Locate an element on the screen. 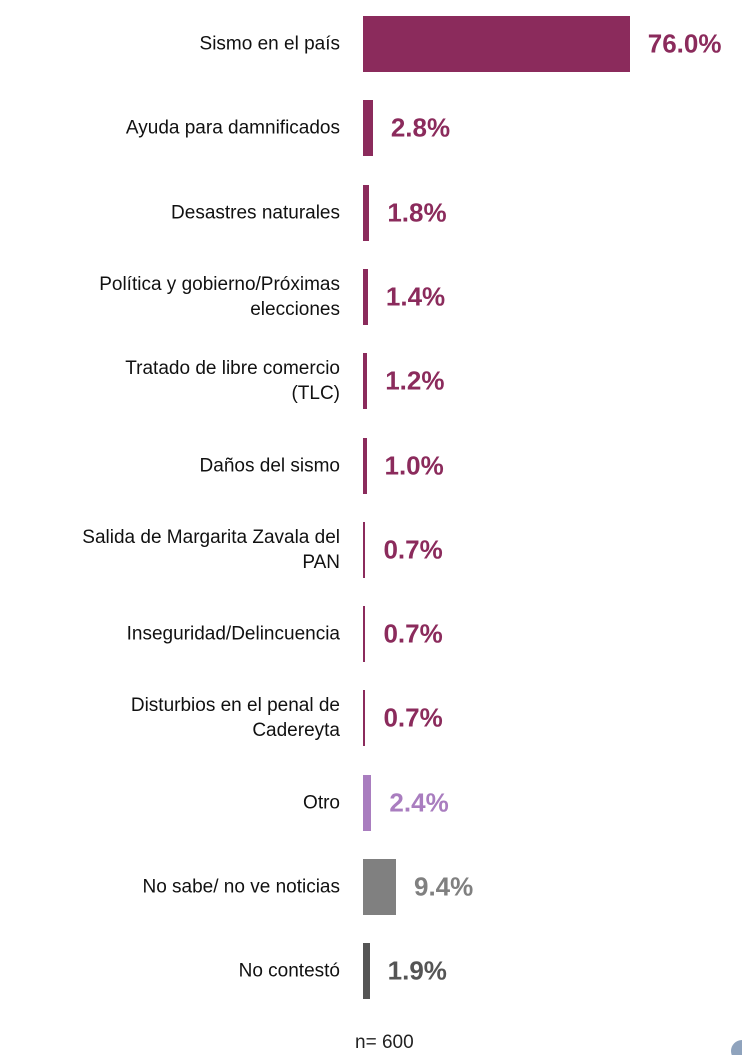  category-label: Inseguridad/Delincuencia is located at coordinates (233, 634).